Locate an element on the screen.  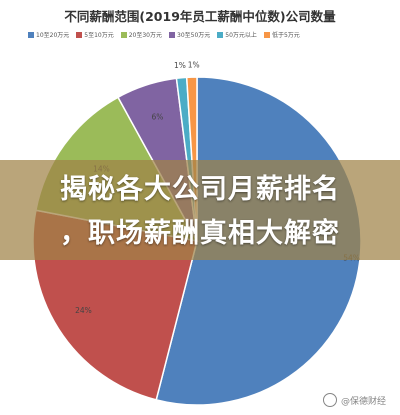
chart-legend: 10至20万元 5至10万元 20至30万元 30至50万元 50万元以上 低于5万元 is located at coordinates (208, 34).